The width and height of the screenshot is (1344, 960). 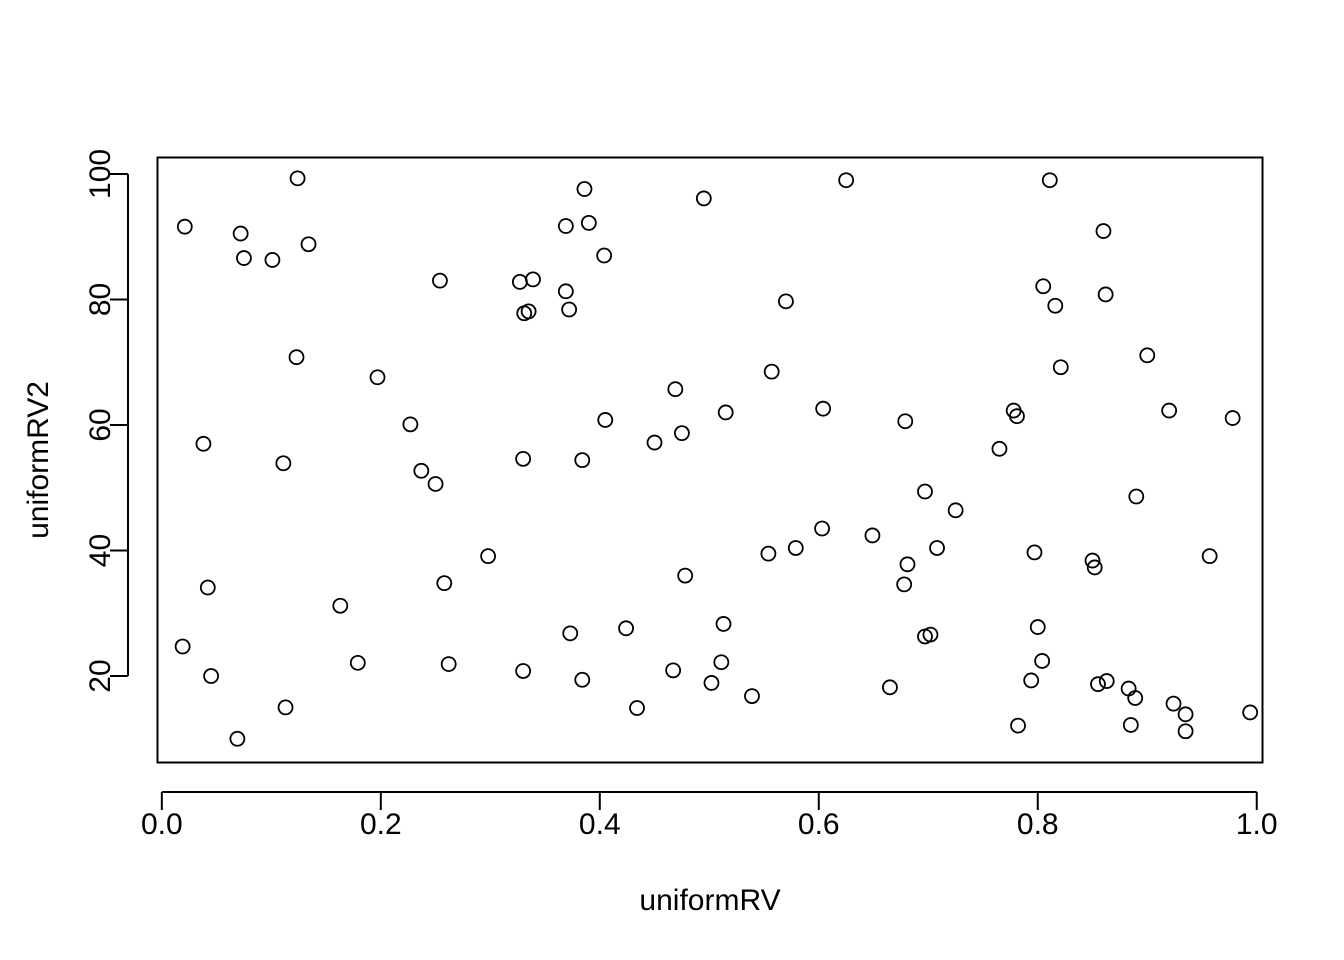 What do you see at coordinates (819, 824) in the screenshot?
I see `x-tick-label: 0.6` at bounding box center [819, 824].